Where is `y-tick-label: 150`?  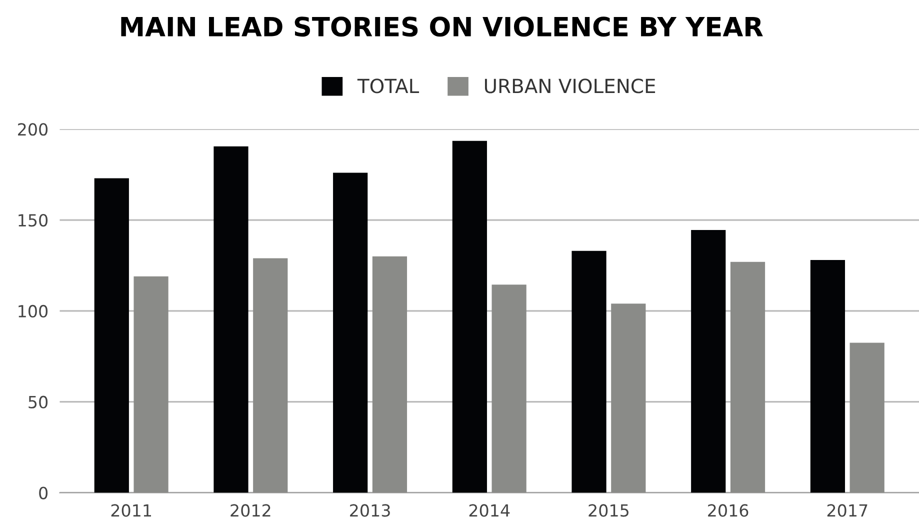 y-tick-label: 150 is located at coordinates (33, 220).